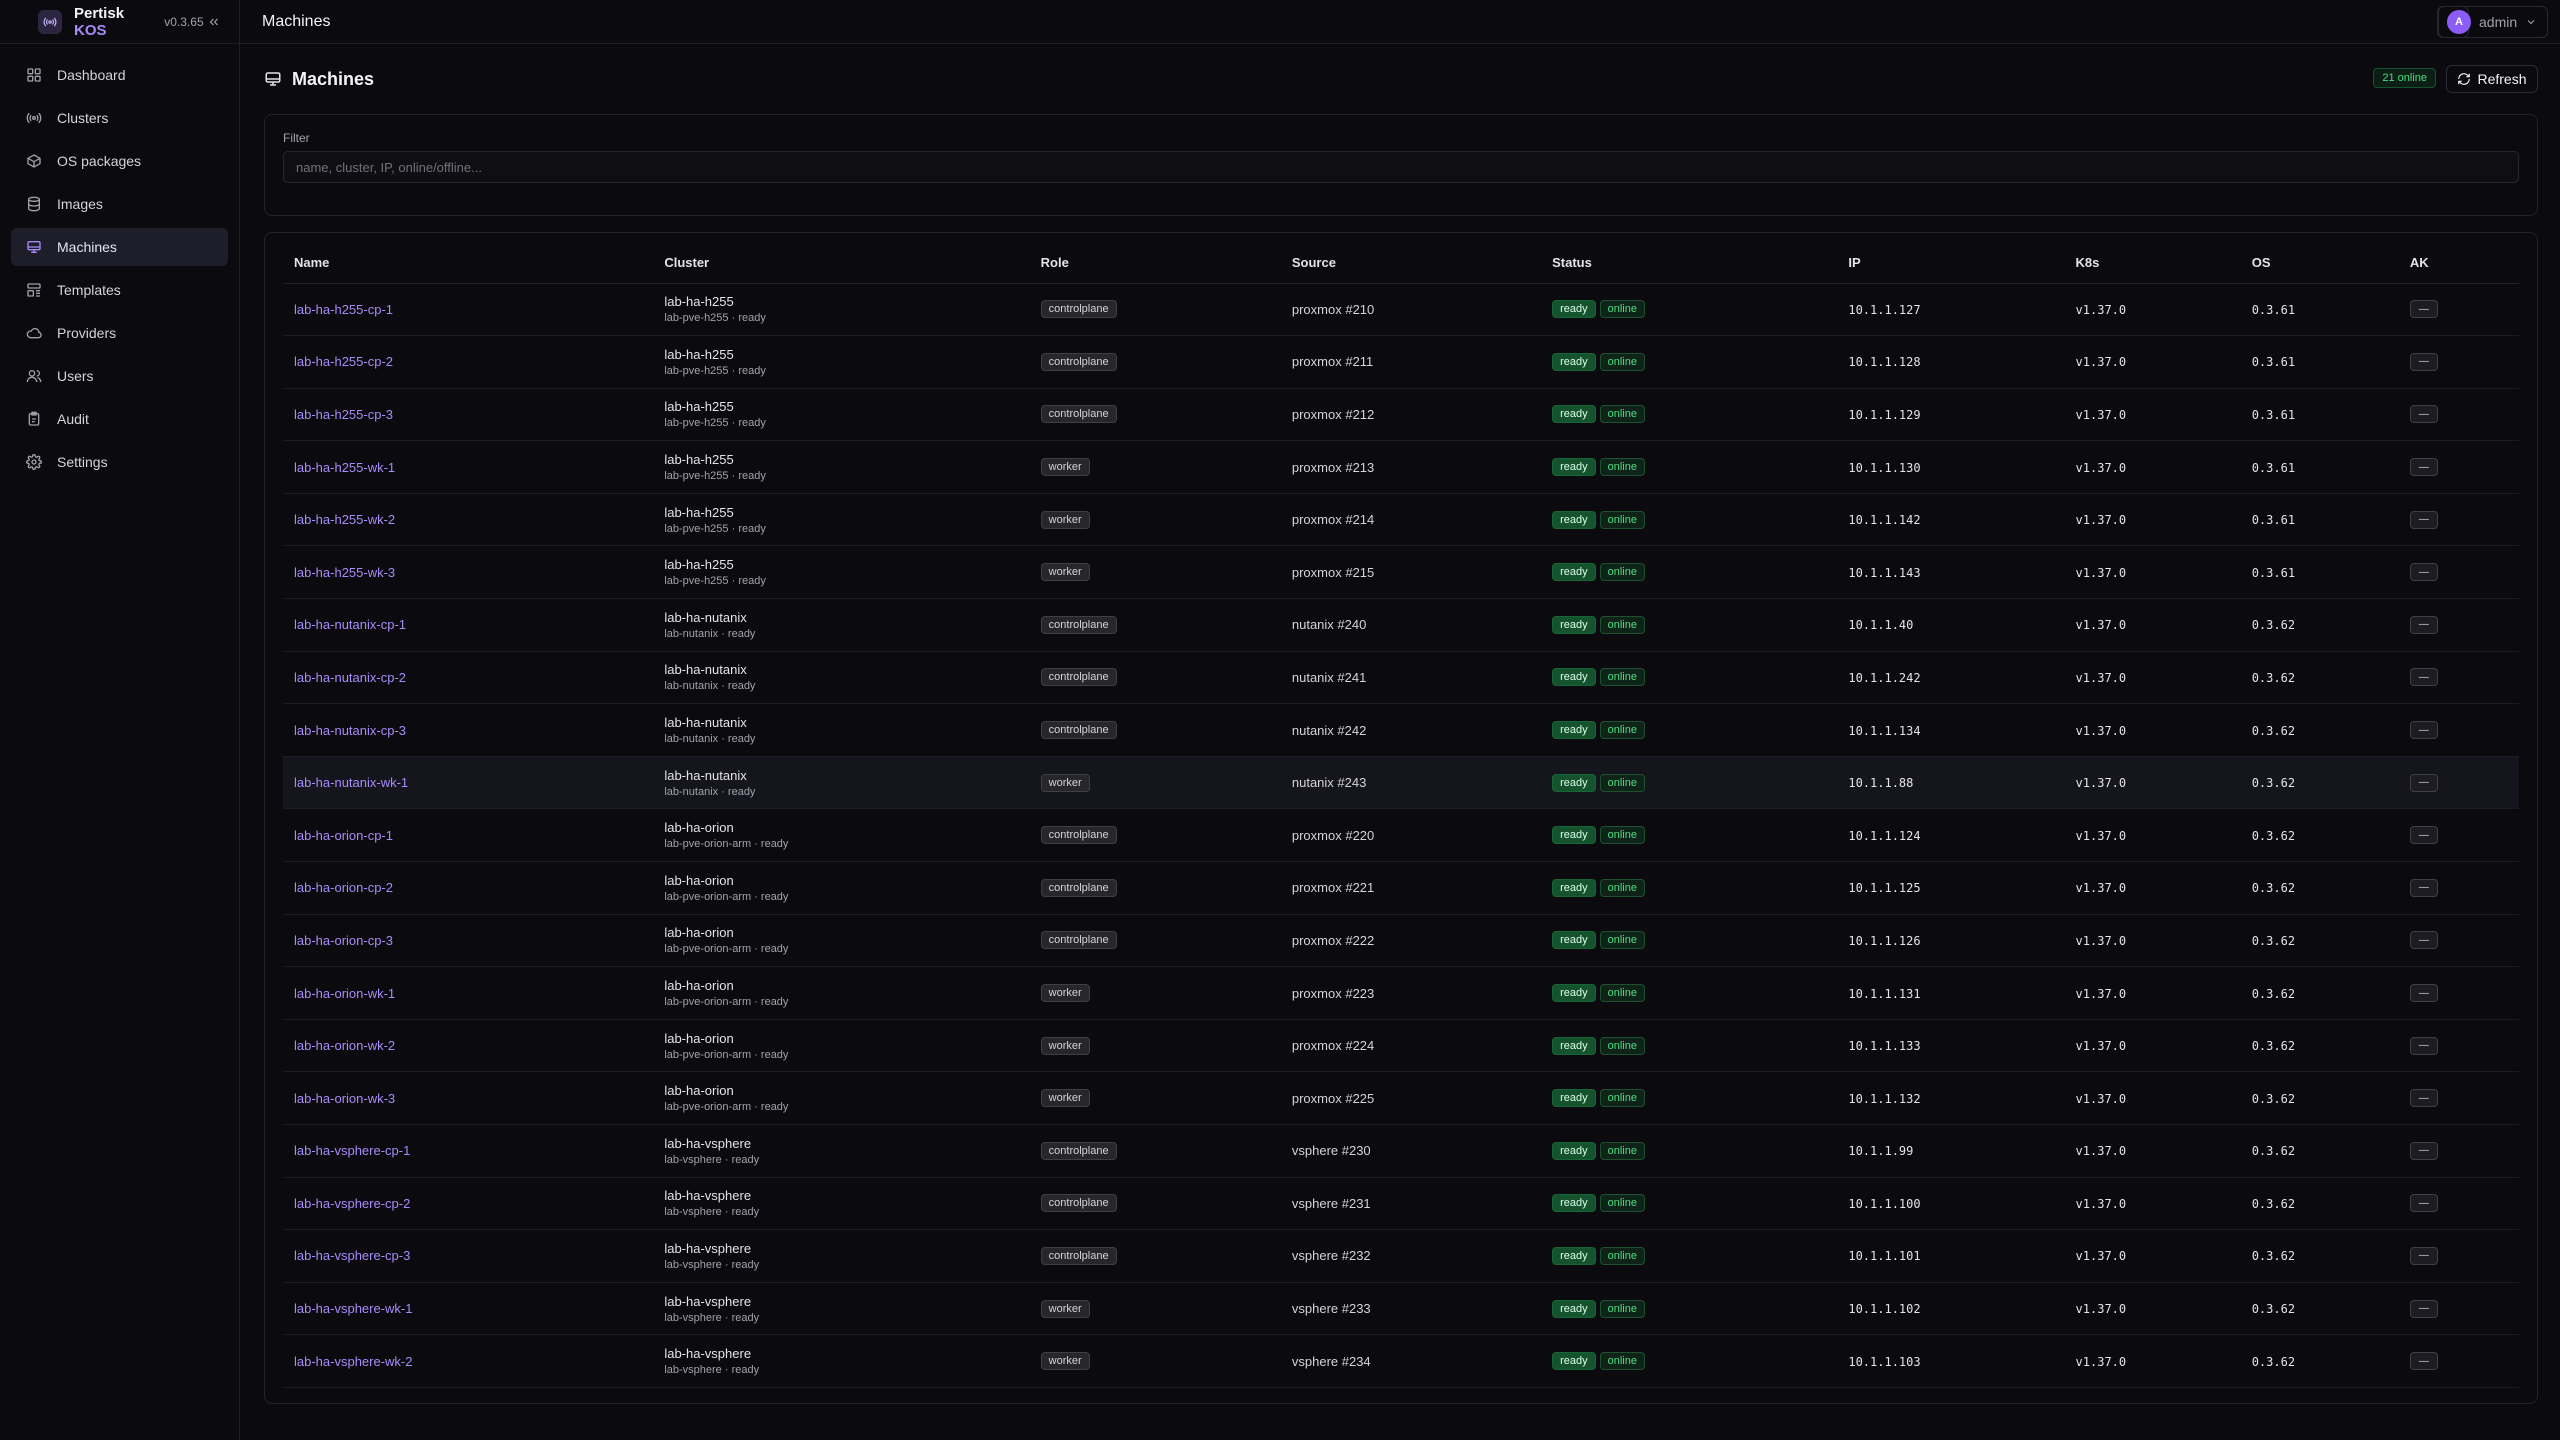 This screenshot has width=2560, height=1440. I want to click on sidebar-item-audit: Audit, so click(119, 419).